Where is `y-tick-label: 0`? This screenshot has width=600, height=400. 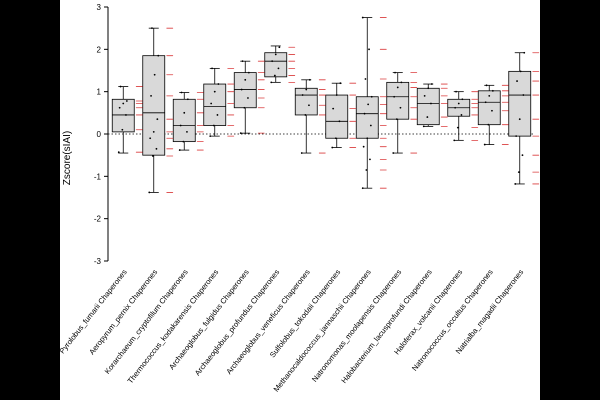
y-tick-label: 0 is located at coordinates (99, 134).